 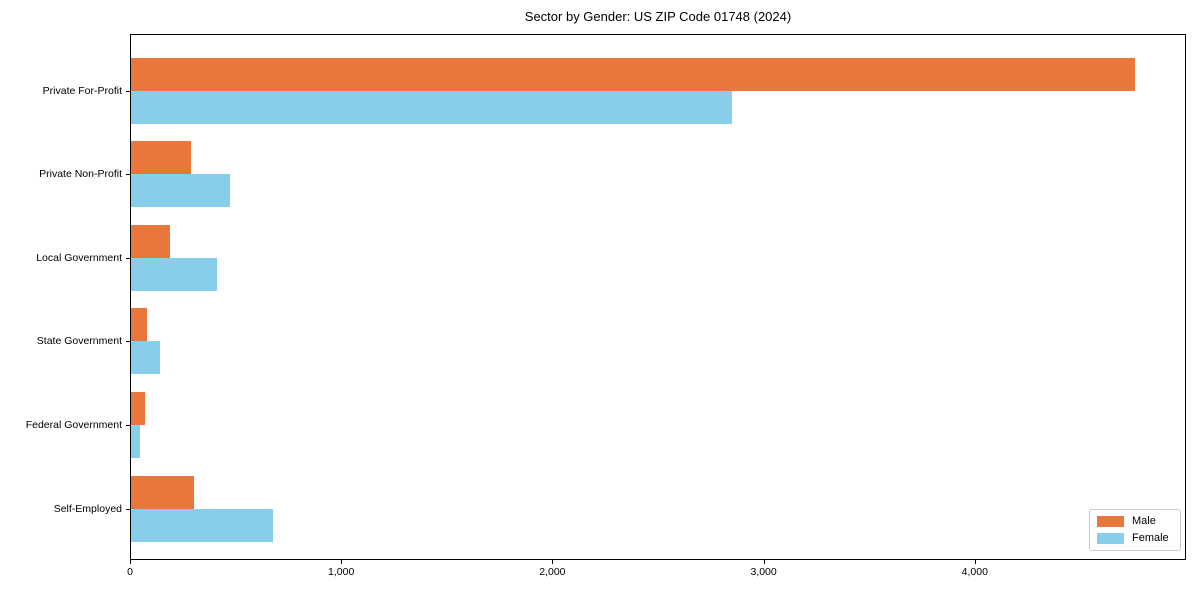 I want to click on x-tick-label-4000: 4,000, so click(x=974, y=572).